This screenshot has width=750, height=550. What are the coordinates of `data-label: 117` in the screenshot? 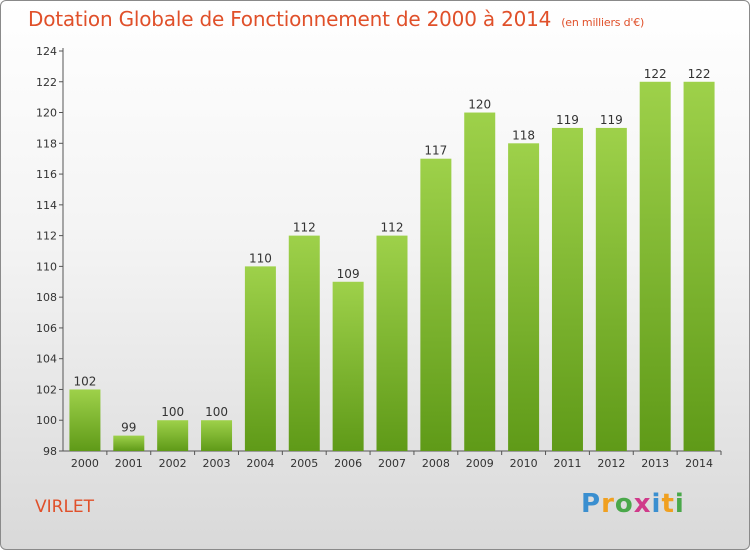 It's located at (435, 151).